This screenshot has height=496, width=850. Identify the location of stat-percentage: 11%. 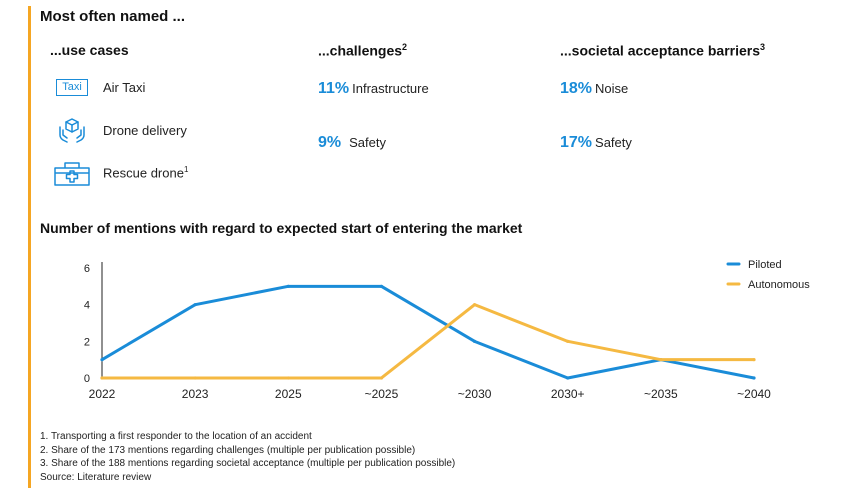
(334, 88).